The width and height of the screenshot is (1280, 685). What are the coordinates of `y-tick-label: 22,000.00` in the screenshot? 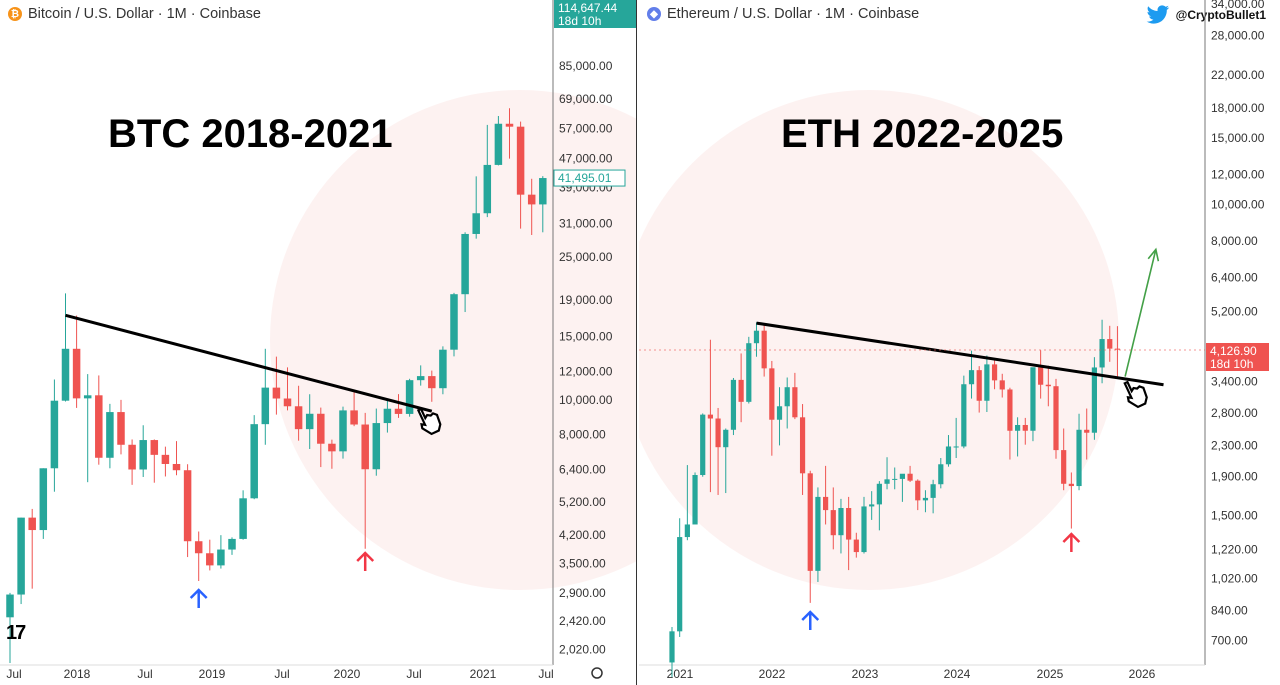 It's located at (1238, 75).